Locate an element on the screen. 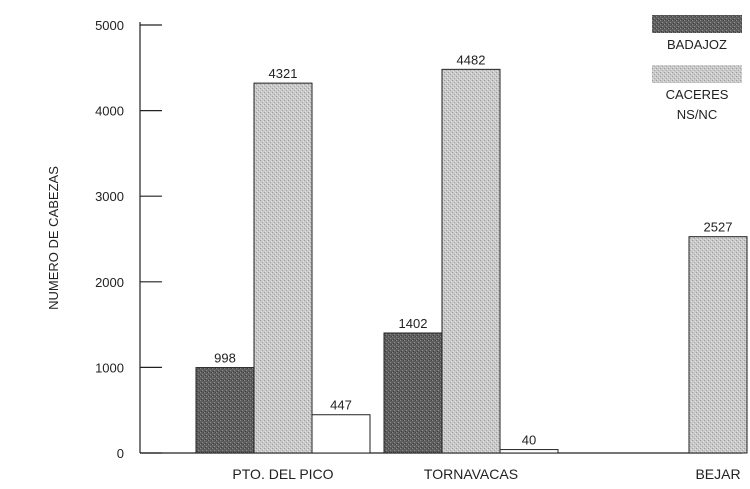 Image resolution: width=750 pixels, height=489 pixels. y-axis-title: NUMERO DE CABEZAS is located at coordinates (53, 238).